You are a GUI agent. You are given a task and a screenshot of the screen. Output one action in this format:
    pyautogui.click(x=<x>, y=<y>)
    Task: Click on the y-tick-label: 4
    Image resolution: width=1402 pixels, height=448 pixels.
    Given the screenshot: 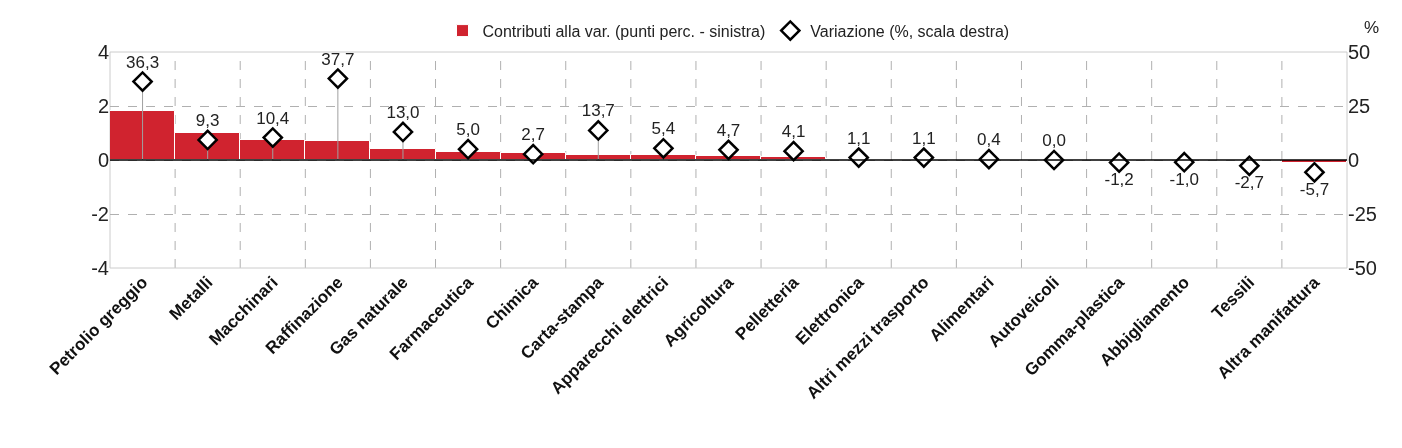 What is the action you would take?
    pyautogui.click(x=103, y=52)
    